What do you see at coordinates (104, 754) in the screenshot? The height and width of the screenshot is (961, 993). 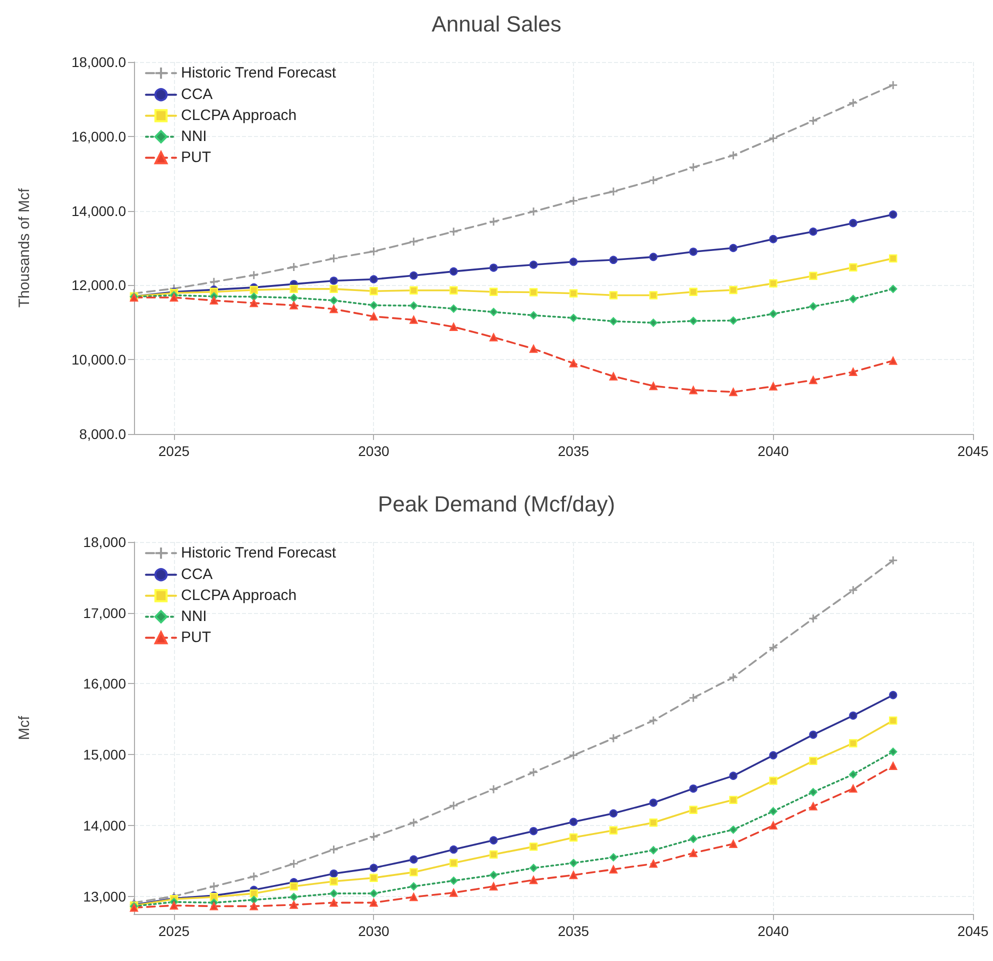 I see `y-tick-label: 15,000` at bounding box center [104, 754].